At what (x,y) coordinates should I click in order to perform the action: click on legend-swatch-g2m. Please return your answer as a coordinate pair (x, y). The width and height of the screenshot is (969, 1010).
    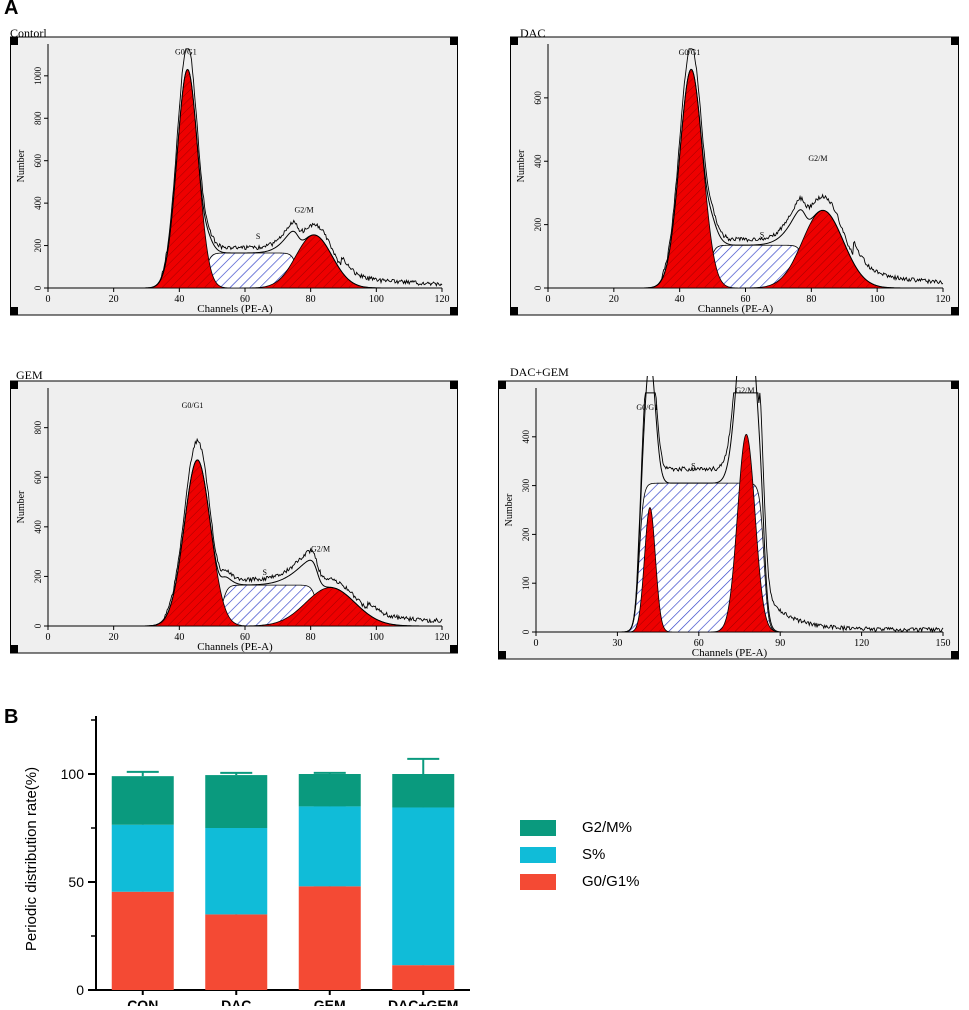
    Looking at the image, I should click on (538, 827).